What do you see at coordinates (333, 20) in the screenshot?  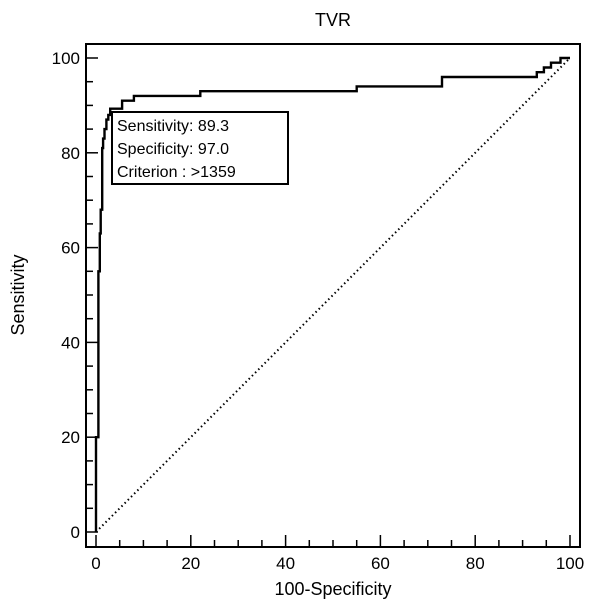 I see `chart-title: TVR` at bounding box center [333, 20].